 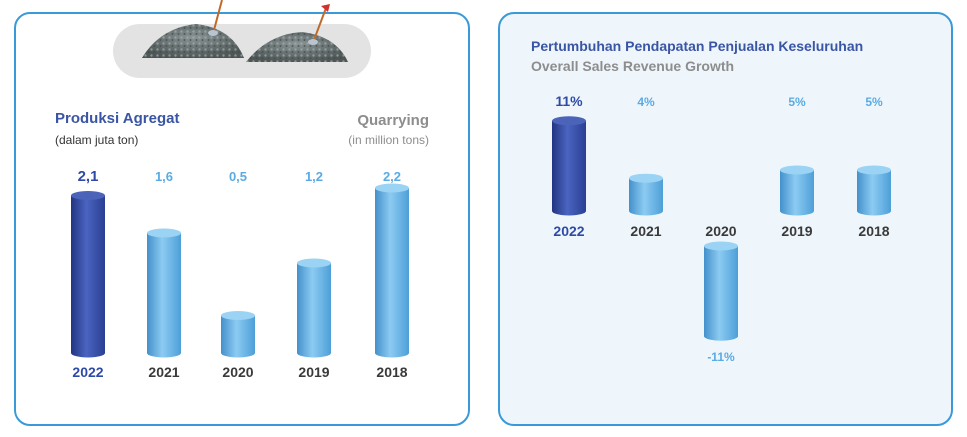 I want to click on data-label: 2,1, so click(x=88, y=176).